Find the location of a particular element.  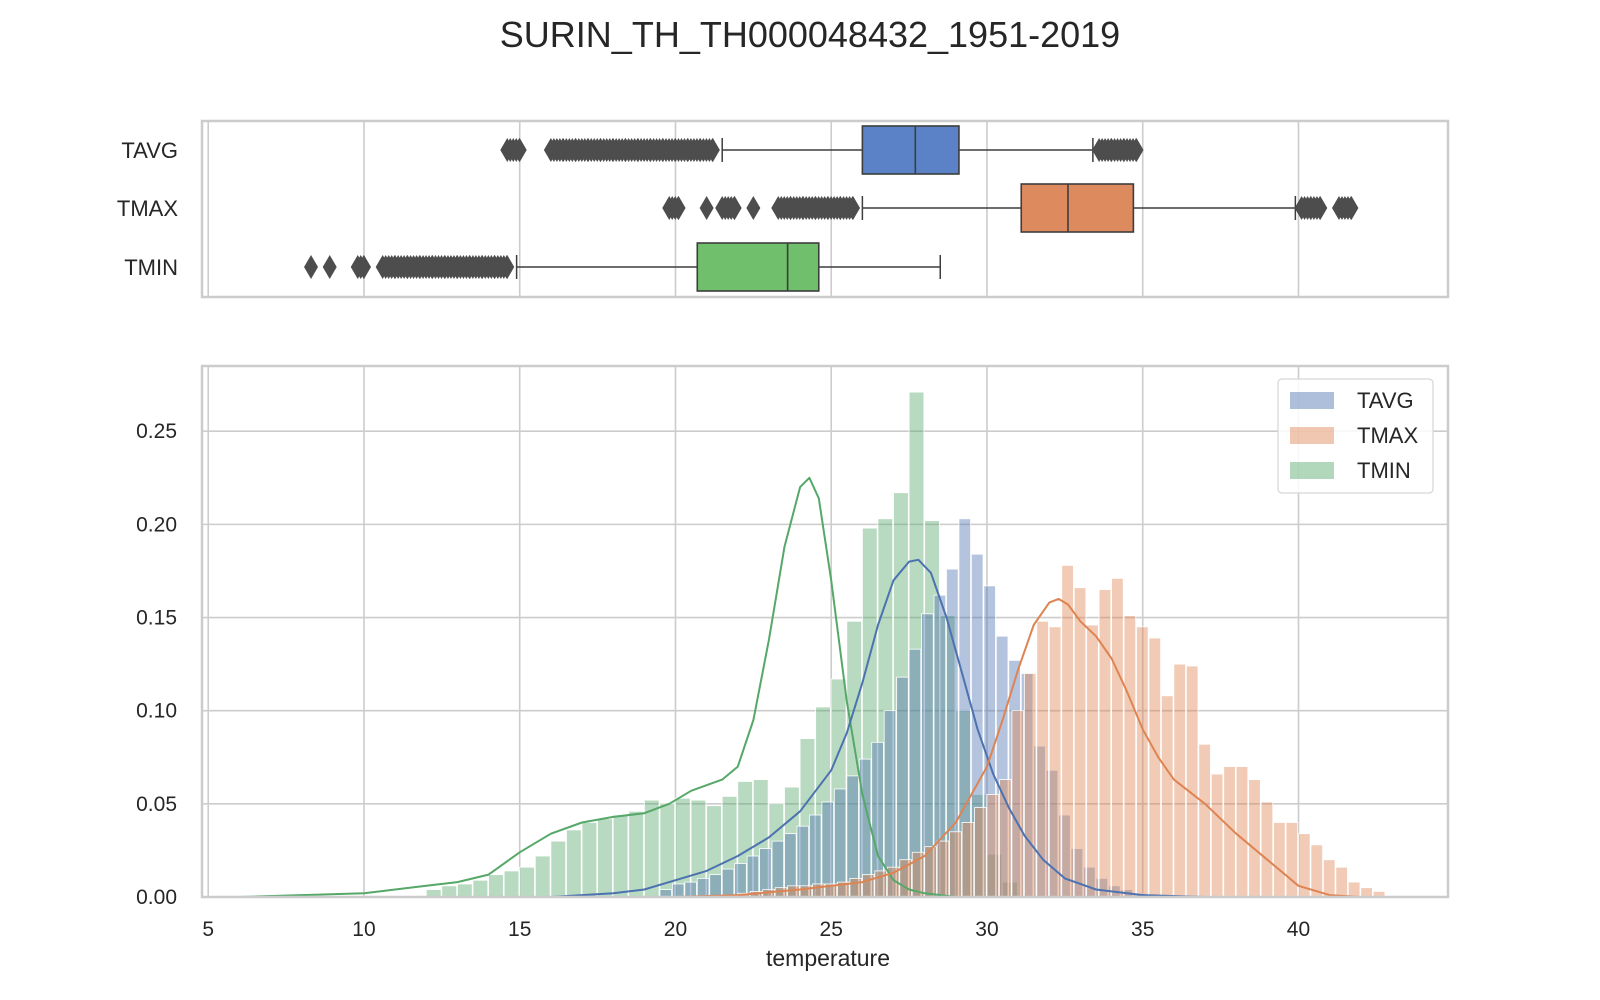

boxplot-panel: TAVG TMAX TMIN is located at coordinates (783, 209).